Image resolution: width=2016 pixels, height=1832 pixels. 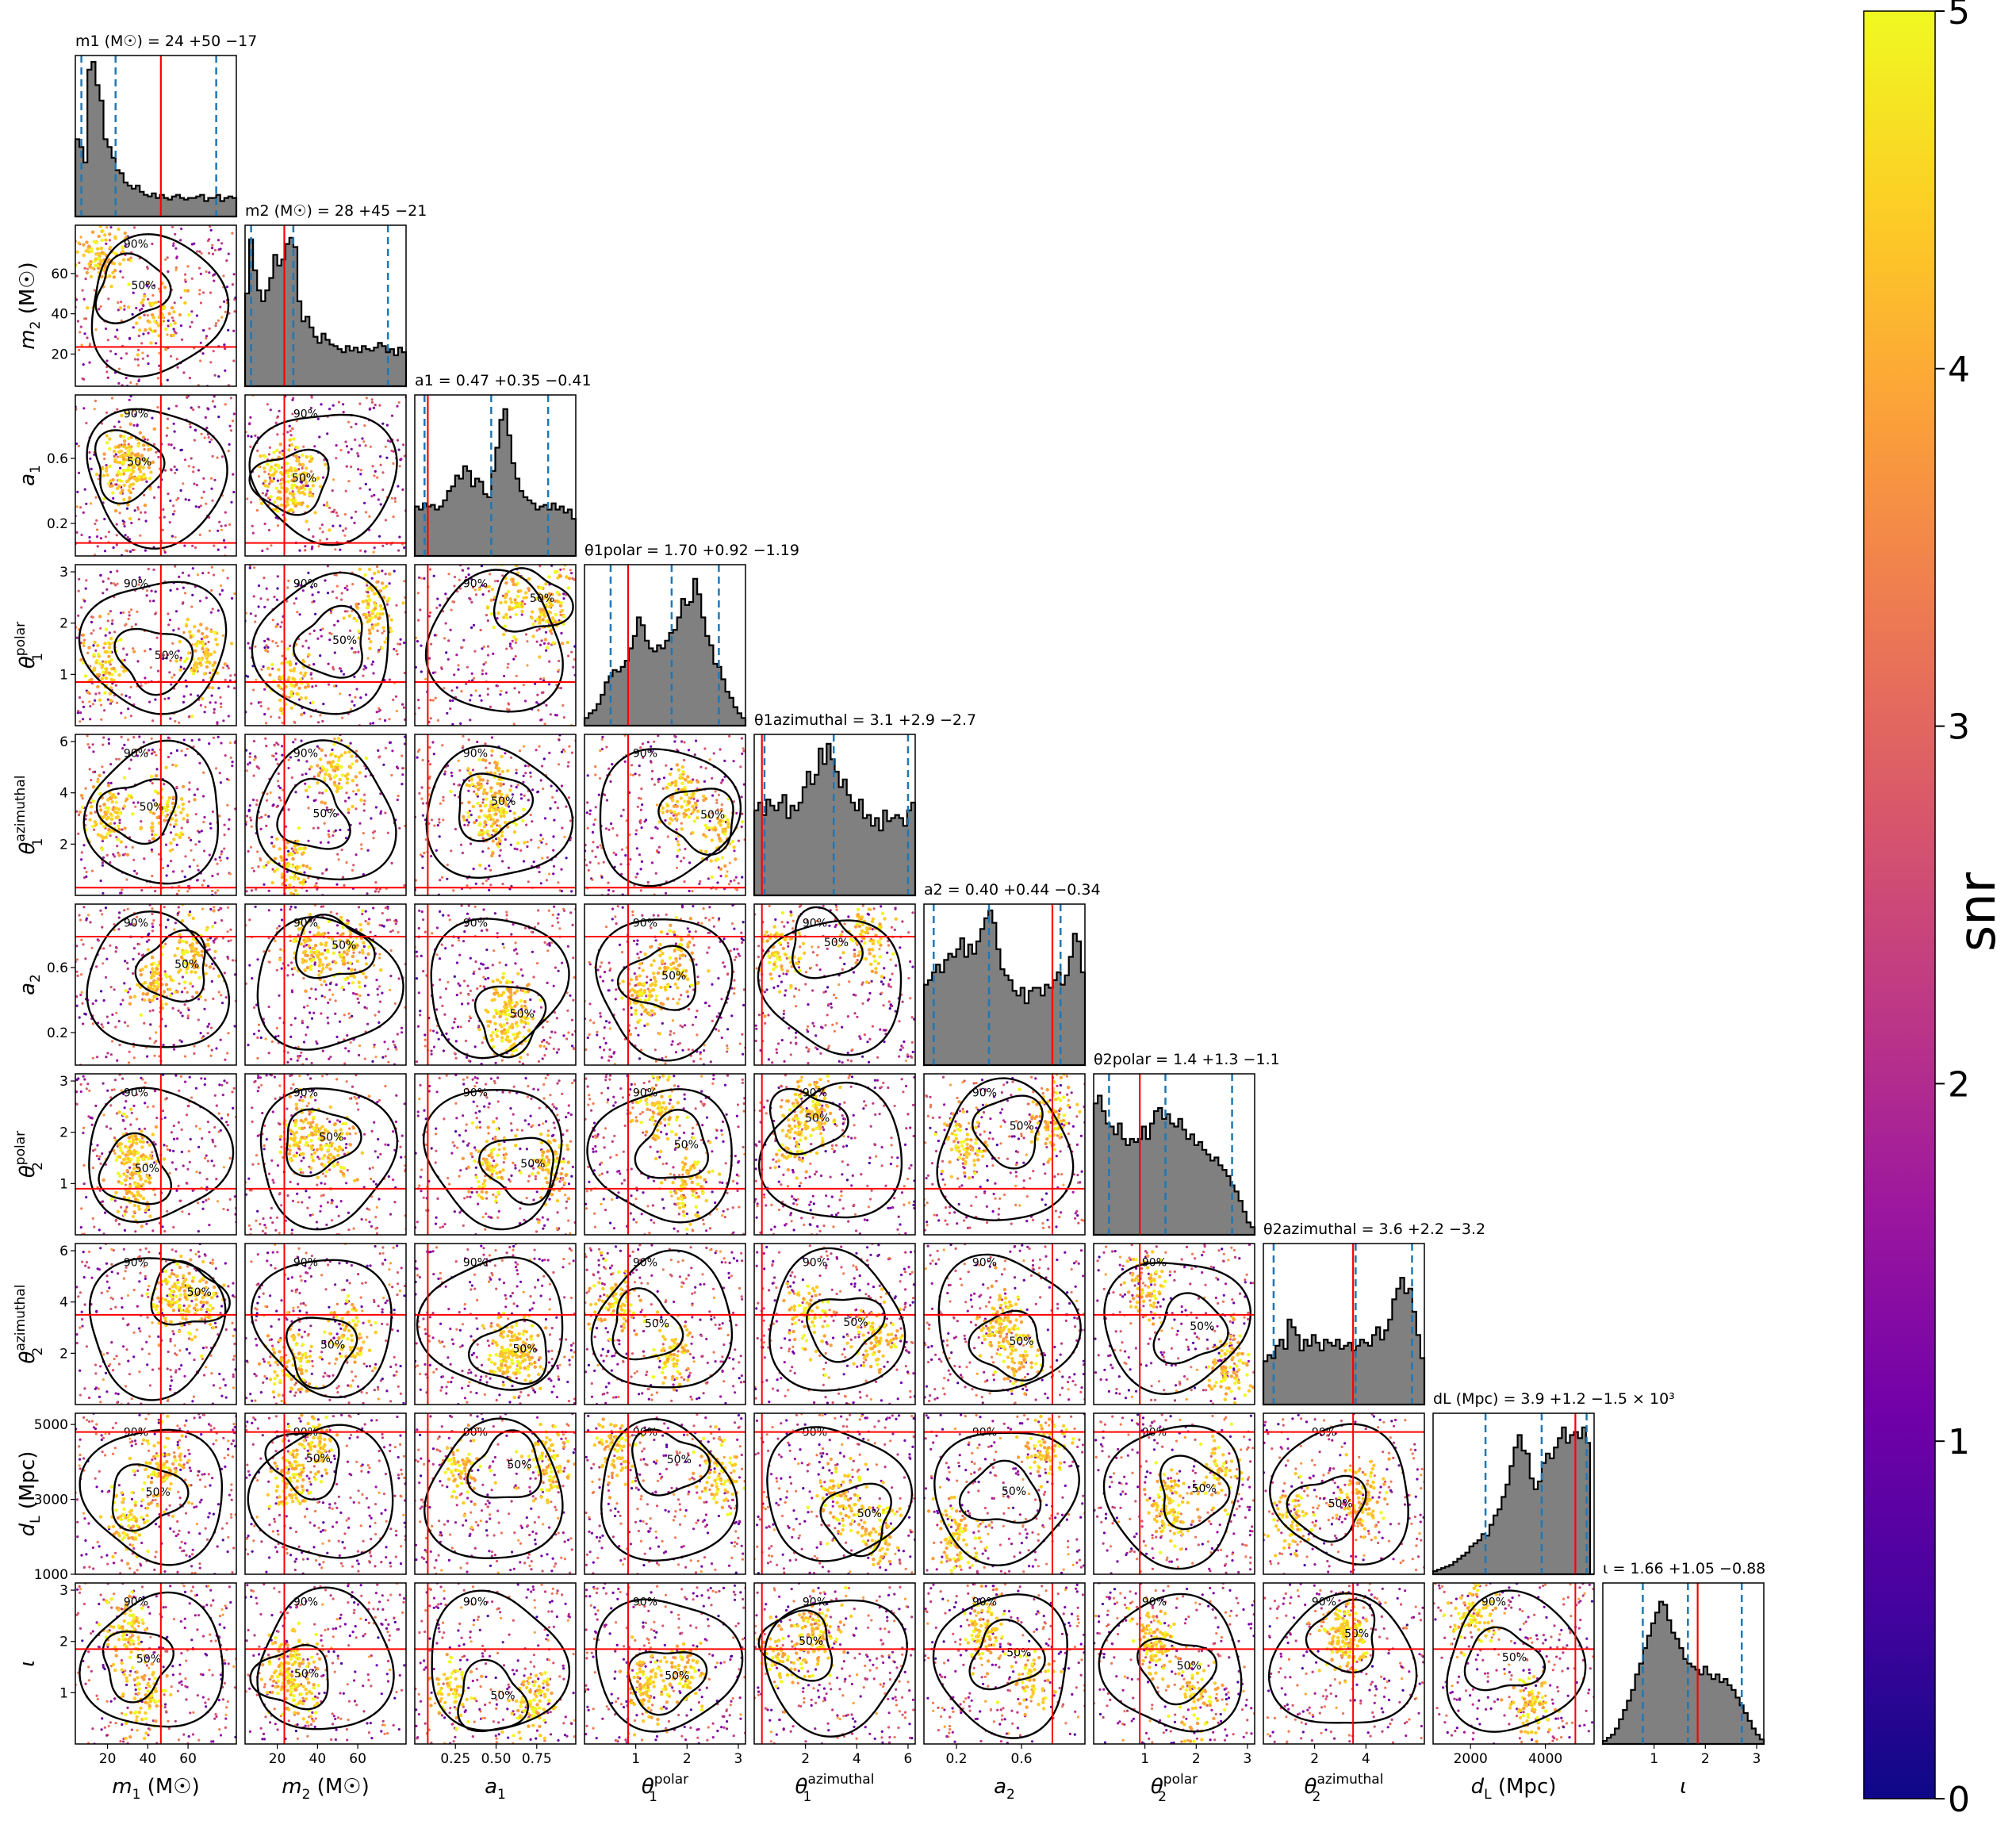 I want to click on histogram-title: θ2polar = 1.4 +1.3 −1.1, so click(x=1187, y=1059).